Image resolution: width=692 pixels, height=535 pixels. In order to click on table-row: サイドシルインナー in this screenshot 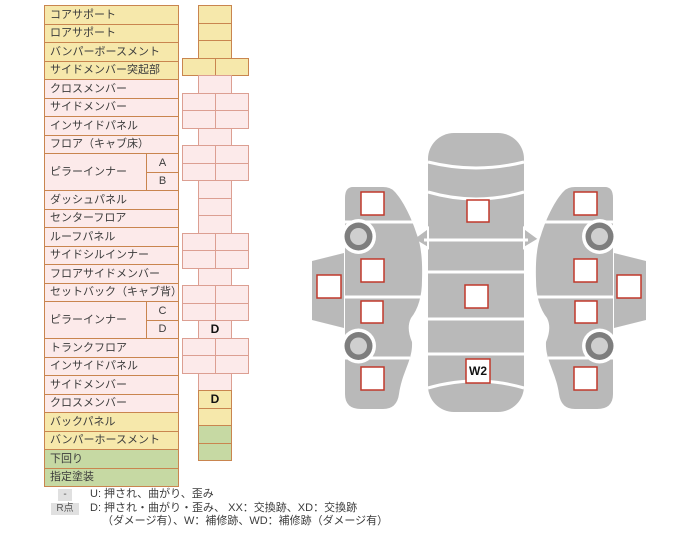, I will do `click(111, 255)`.